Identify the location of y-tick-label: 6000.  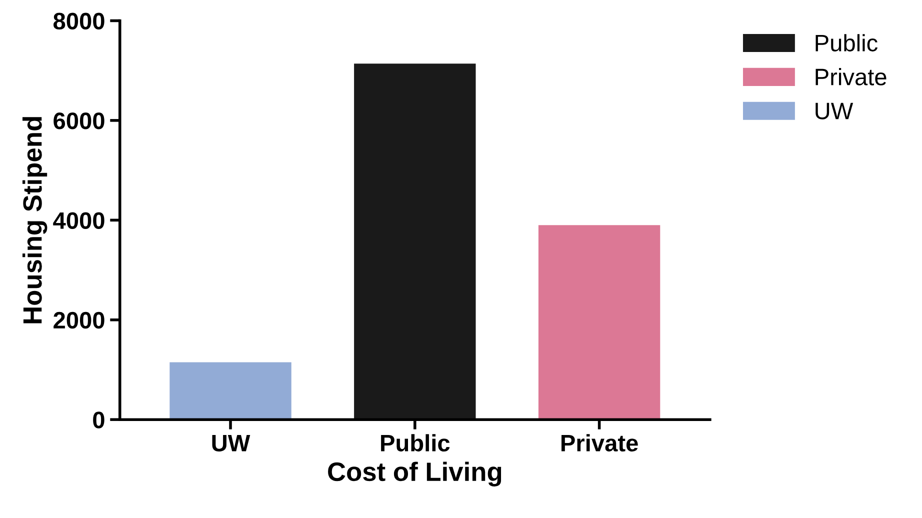
(79, 121).